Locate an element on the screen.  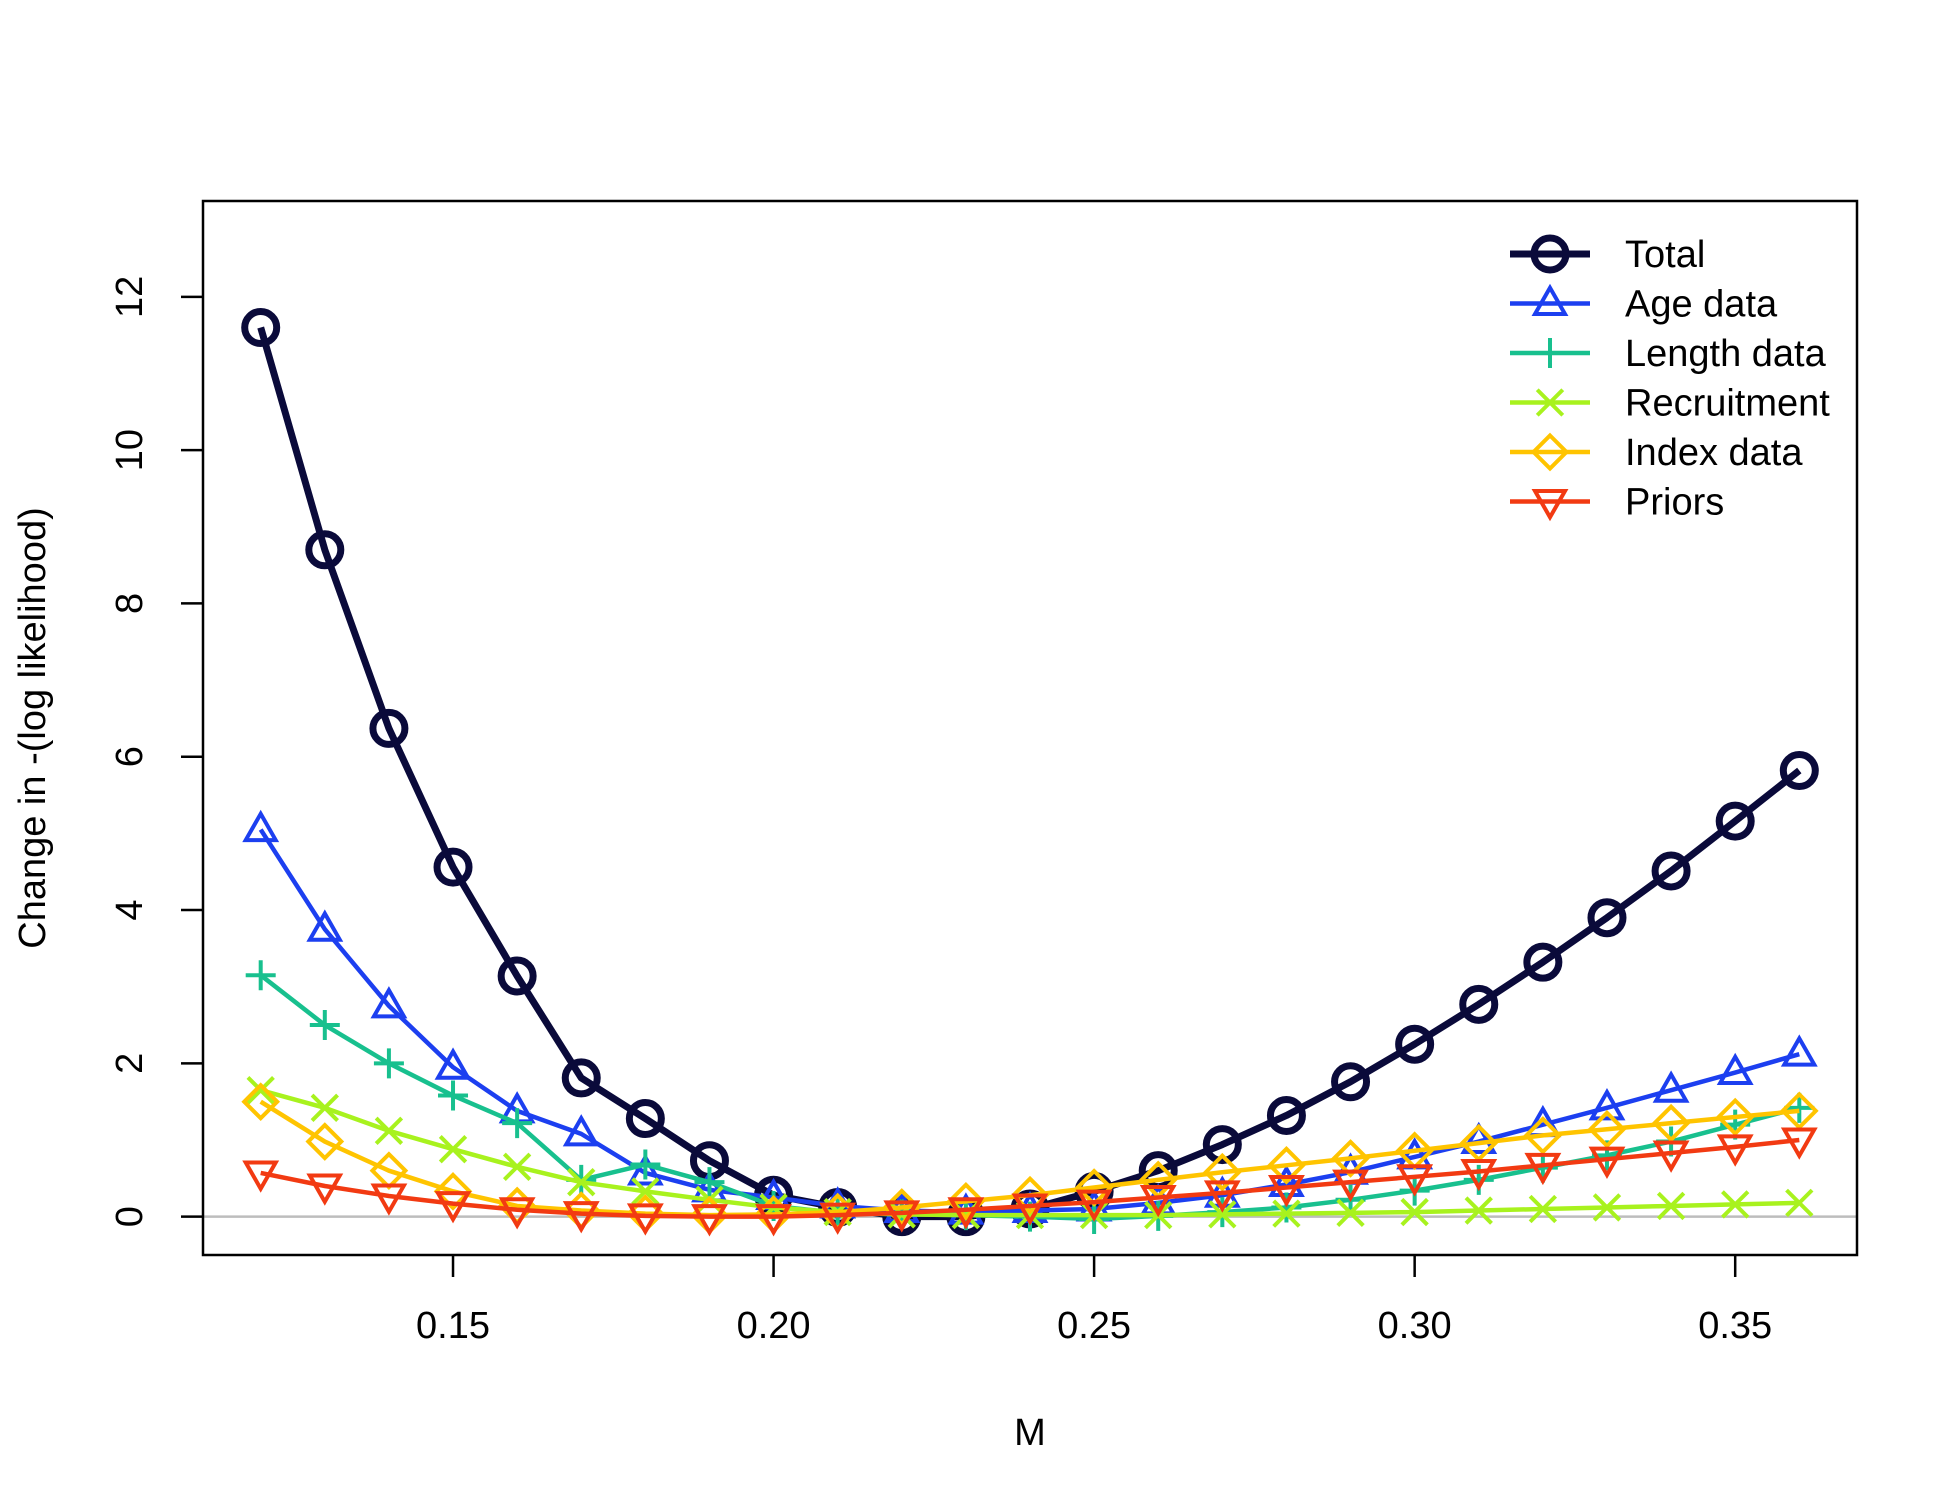
y-tick-label: 0 is located at coordinates (130, 1216).